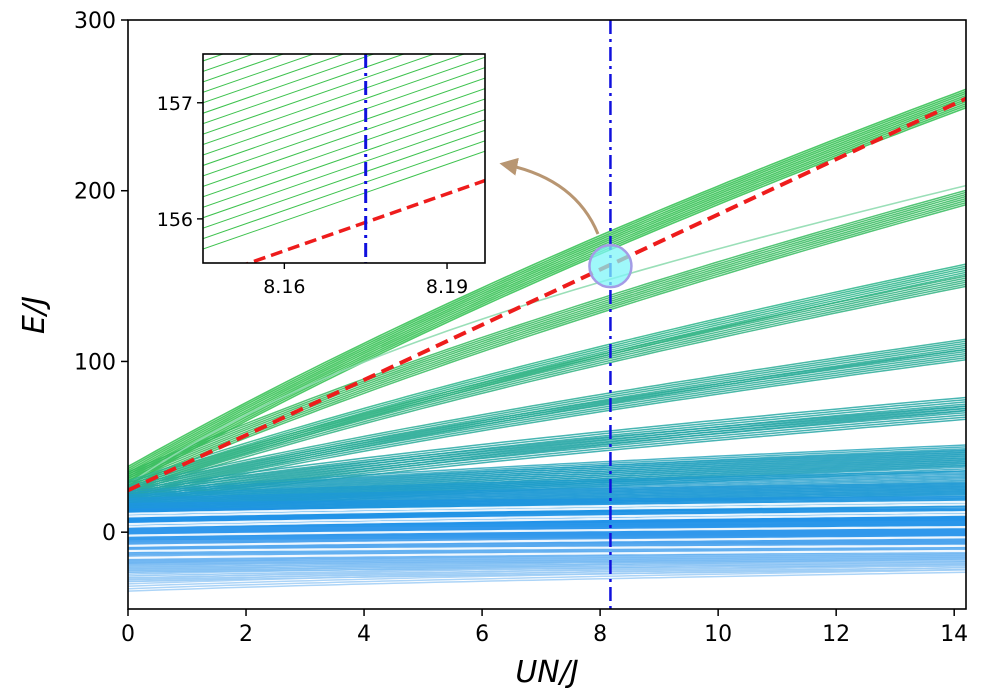 The width and height of the screenshot is (997, 698). What do you see at coordinates (128, 634) in the screenshot?
I see `x-tick-label: 0` at bounding box center [128, 634].